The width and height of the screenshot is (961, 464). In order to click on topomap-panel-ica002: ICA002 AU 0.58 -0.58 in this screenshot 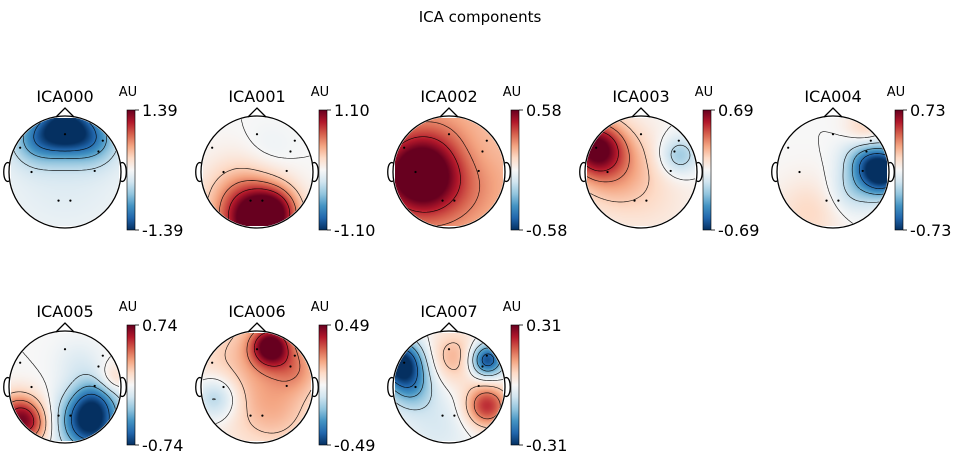, I will do `click(477, 162)`.